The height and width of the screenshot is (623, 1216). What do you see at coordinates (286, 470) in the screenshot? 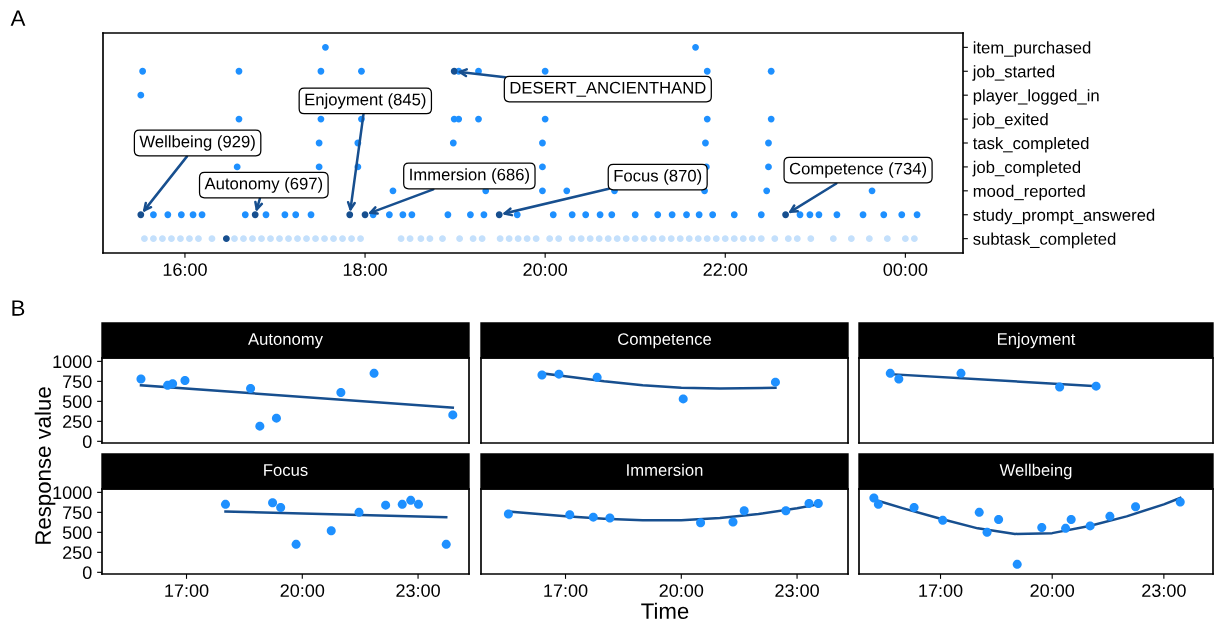
I see `chart-title: Focus` at bounding box center [286, 470].